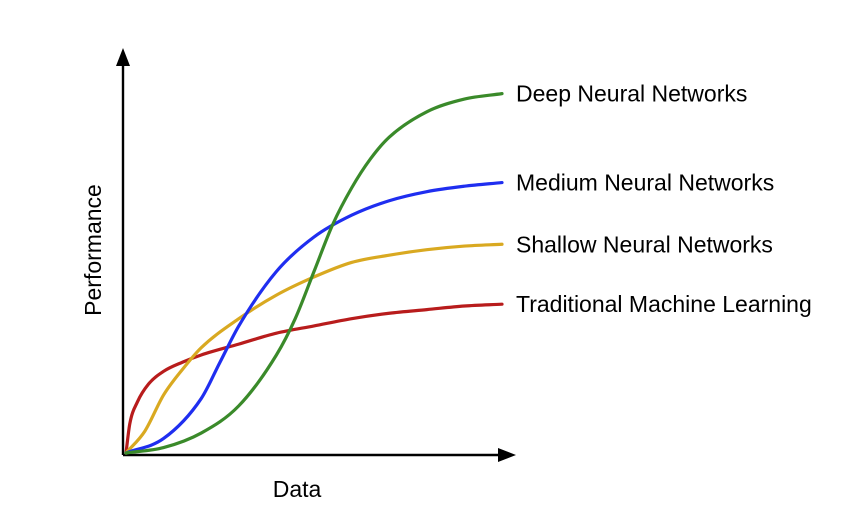  I want to click on y-axis-label: Performance, so click(93, 250).